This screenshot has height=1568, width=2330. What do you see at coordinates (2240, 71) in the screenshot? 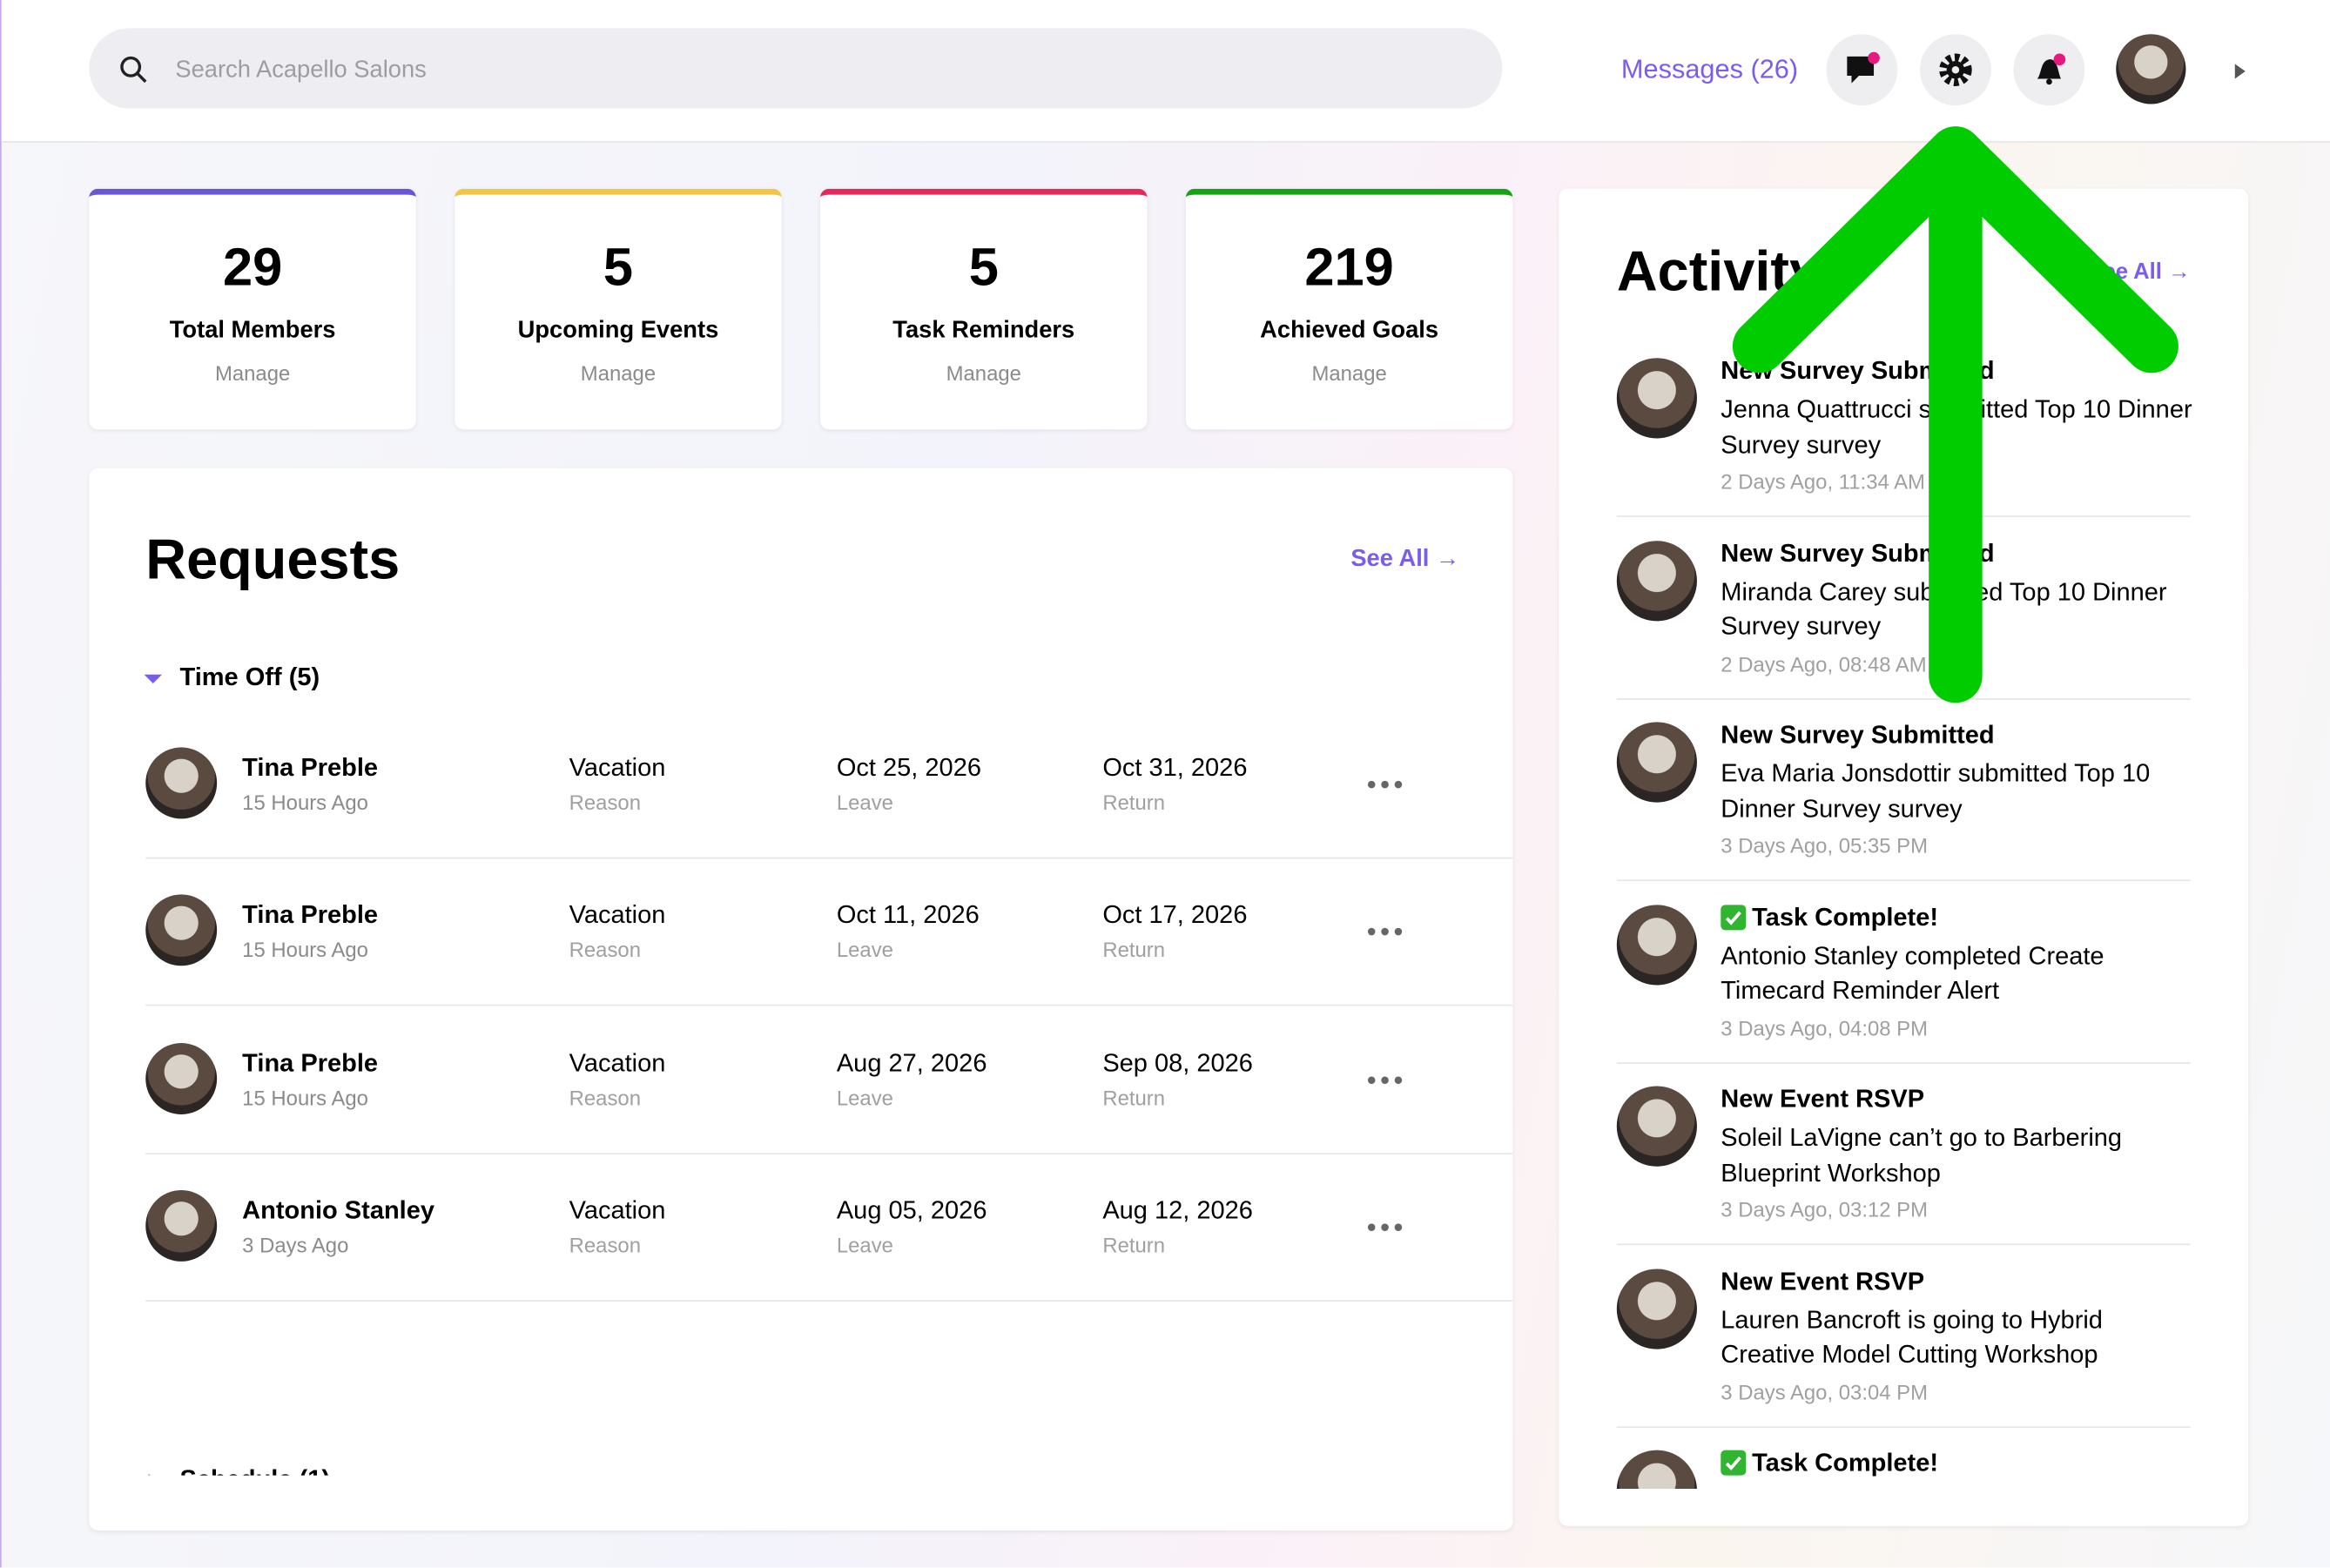
I see `expand-caret` at bounding box center [2240, 71].